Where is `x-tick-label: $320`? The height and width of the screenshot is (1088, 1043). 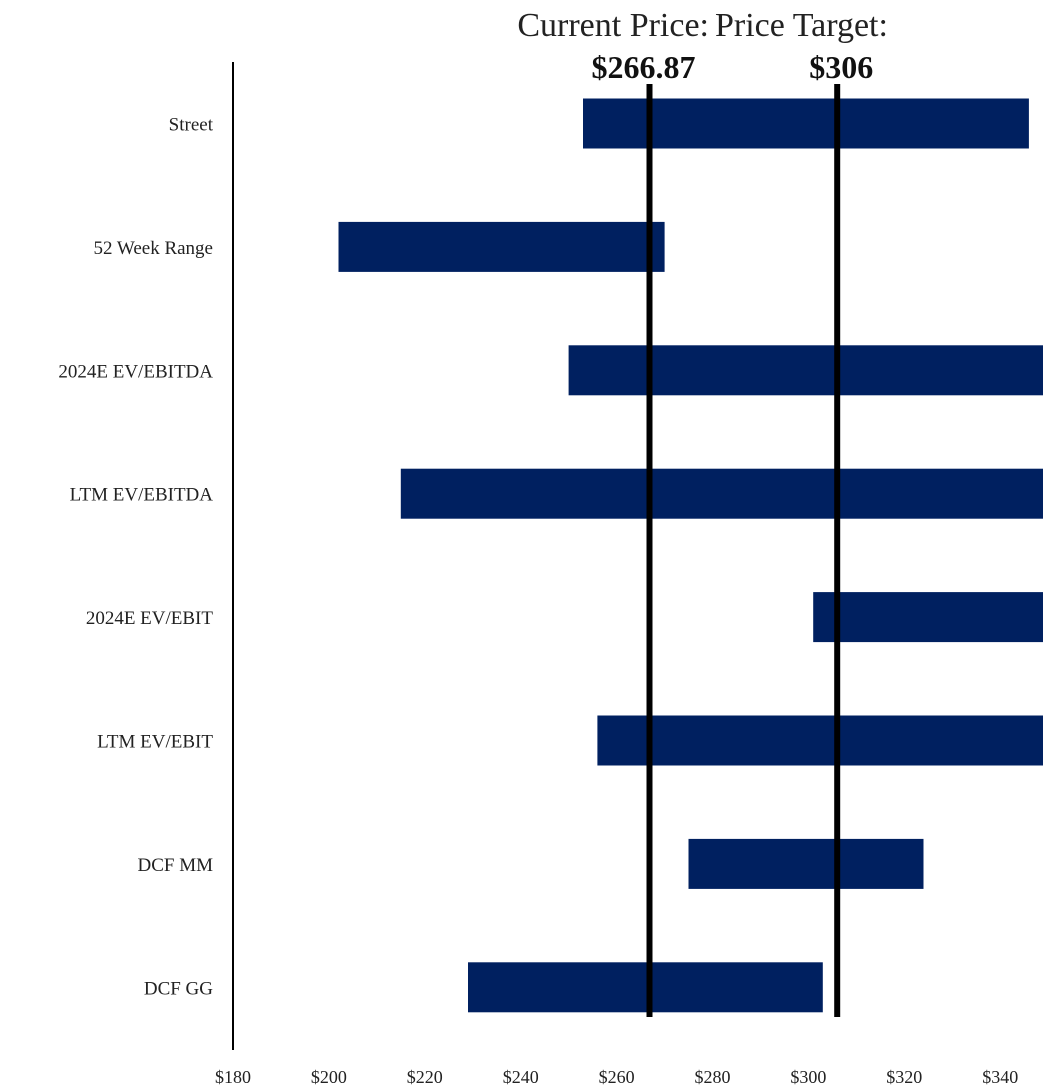 x-tick-label: $320 is located at coordinates (904, 1077).